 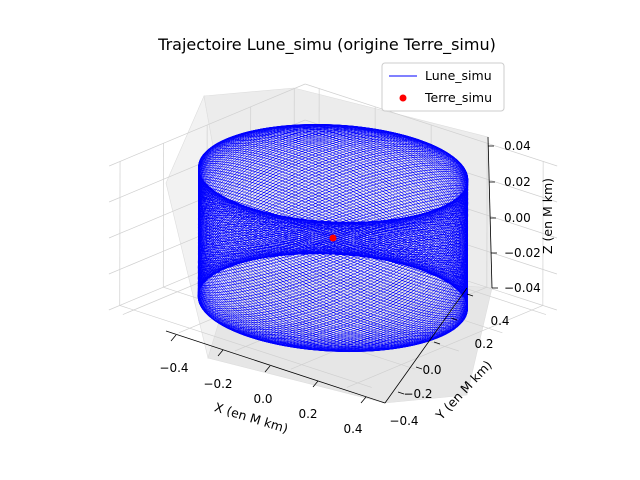 I want to click on z-axis-line, so click(x=490, y=212).